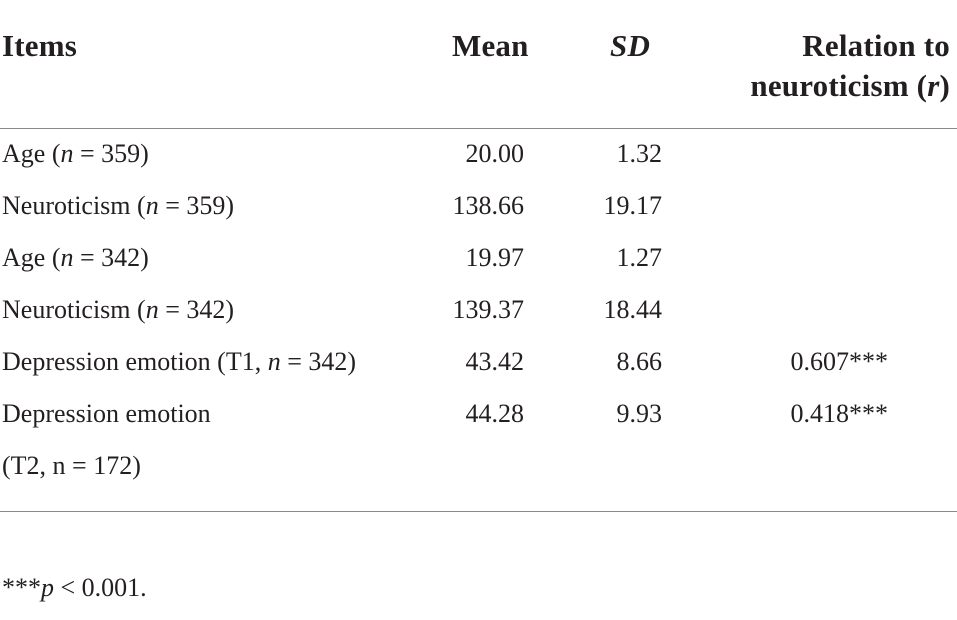 The width and height of the screenshot is (957, 620). I want to click on row-sd: 8.66, so click(639, 361).